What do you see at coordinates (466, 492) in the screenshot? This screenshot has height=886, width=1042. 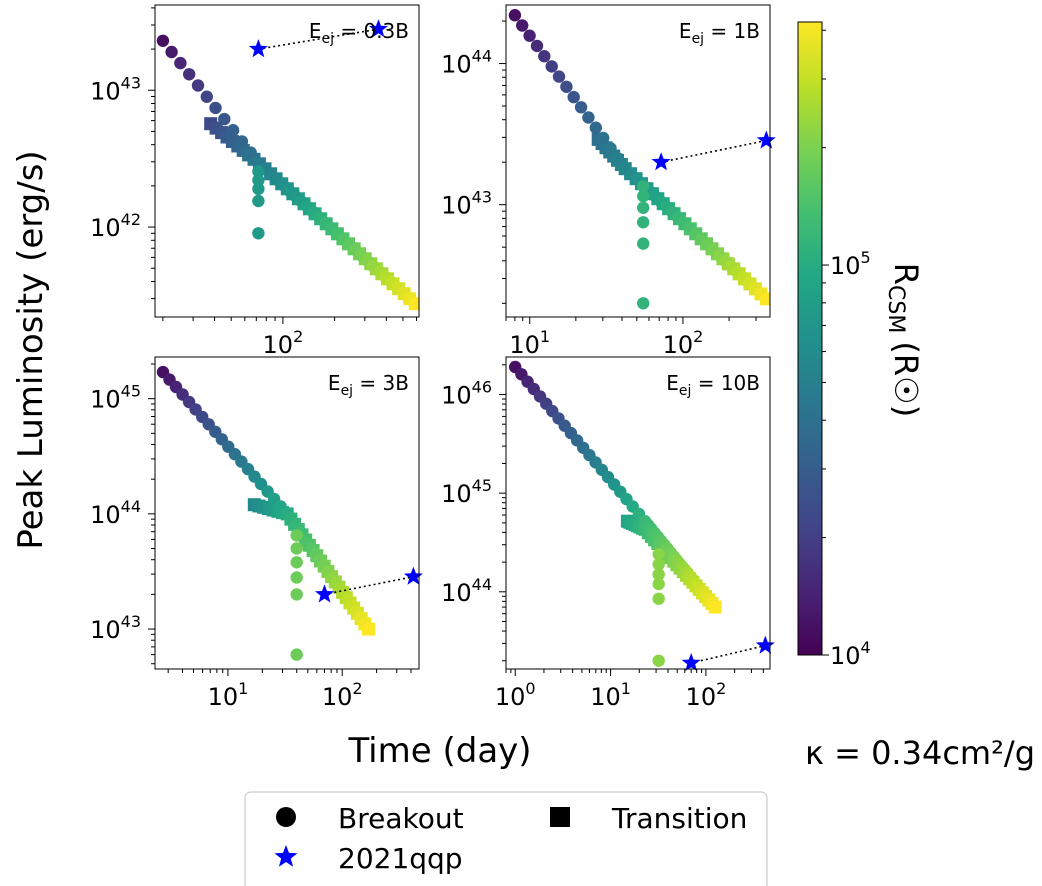 I see `y-tick-label: 1045` at bounding box center [466, 492].